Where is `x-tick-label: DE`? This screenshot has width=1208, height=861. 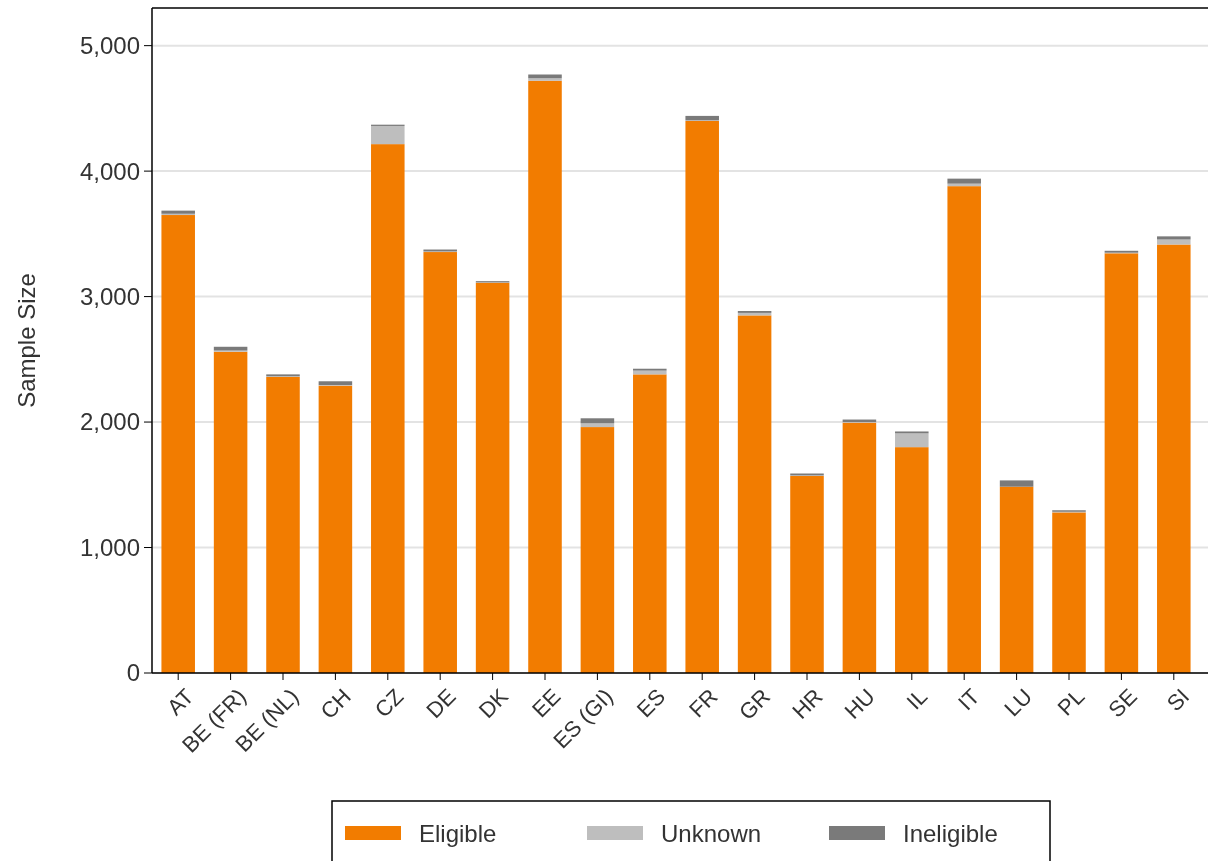
x-tick-label: DE is located at coordinates (441, 703).